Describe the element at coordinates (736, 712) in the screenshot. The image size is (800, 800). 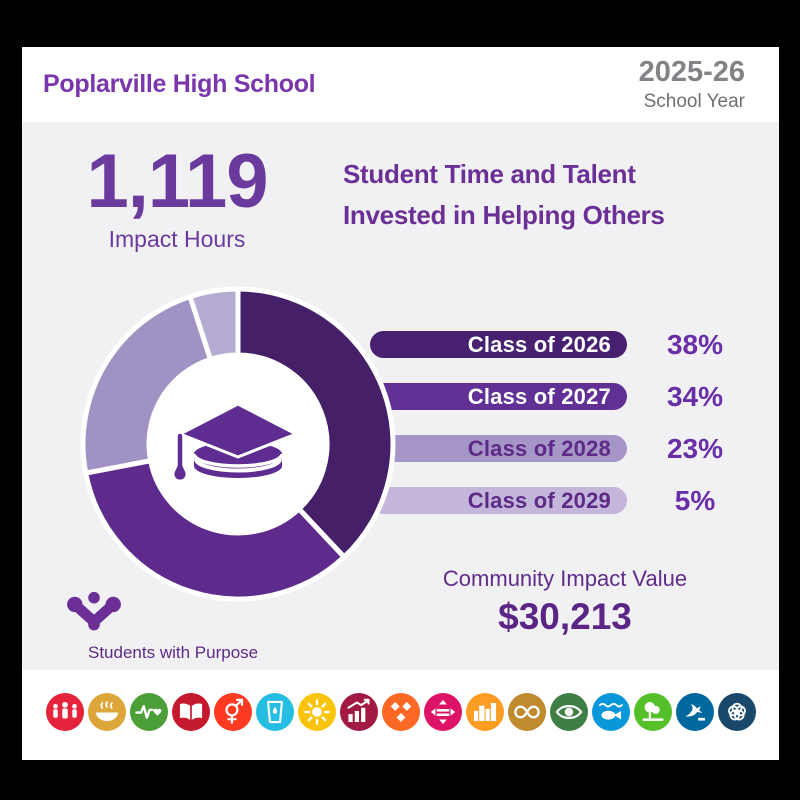
I see `partnerships-icon` at that location.